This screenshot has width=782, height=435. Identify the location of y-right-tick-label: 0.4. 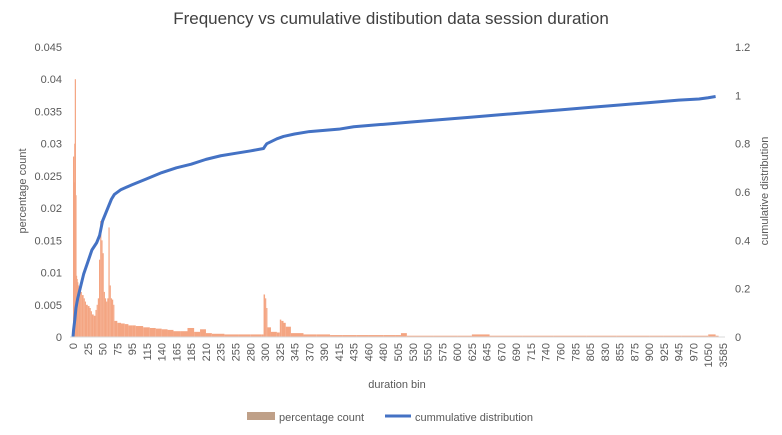
(742, 241).